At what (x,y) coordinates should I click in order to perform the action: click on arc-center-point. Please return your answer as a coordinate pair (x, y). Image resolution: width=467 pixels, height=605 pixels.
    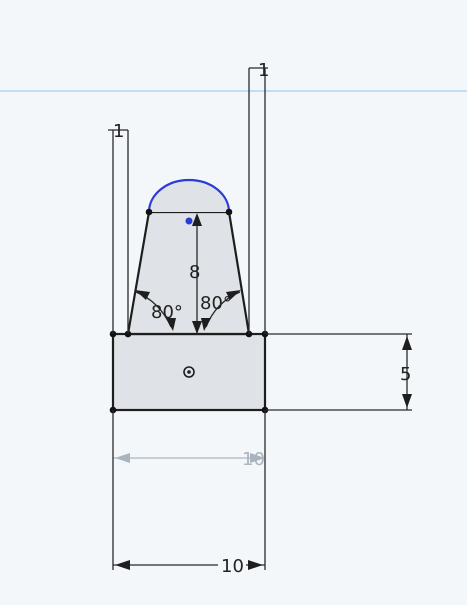
    Looking at the image, I should click on (189, 221).